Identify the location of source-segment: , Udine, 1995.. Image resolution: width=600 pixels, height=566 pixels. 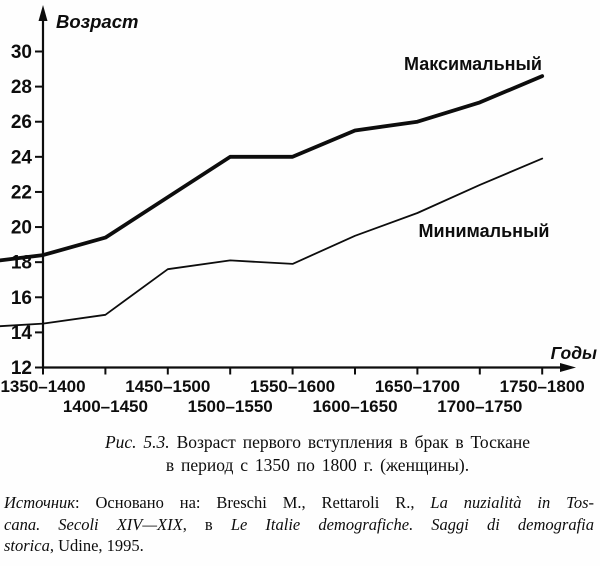
(96, 545).